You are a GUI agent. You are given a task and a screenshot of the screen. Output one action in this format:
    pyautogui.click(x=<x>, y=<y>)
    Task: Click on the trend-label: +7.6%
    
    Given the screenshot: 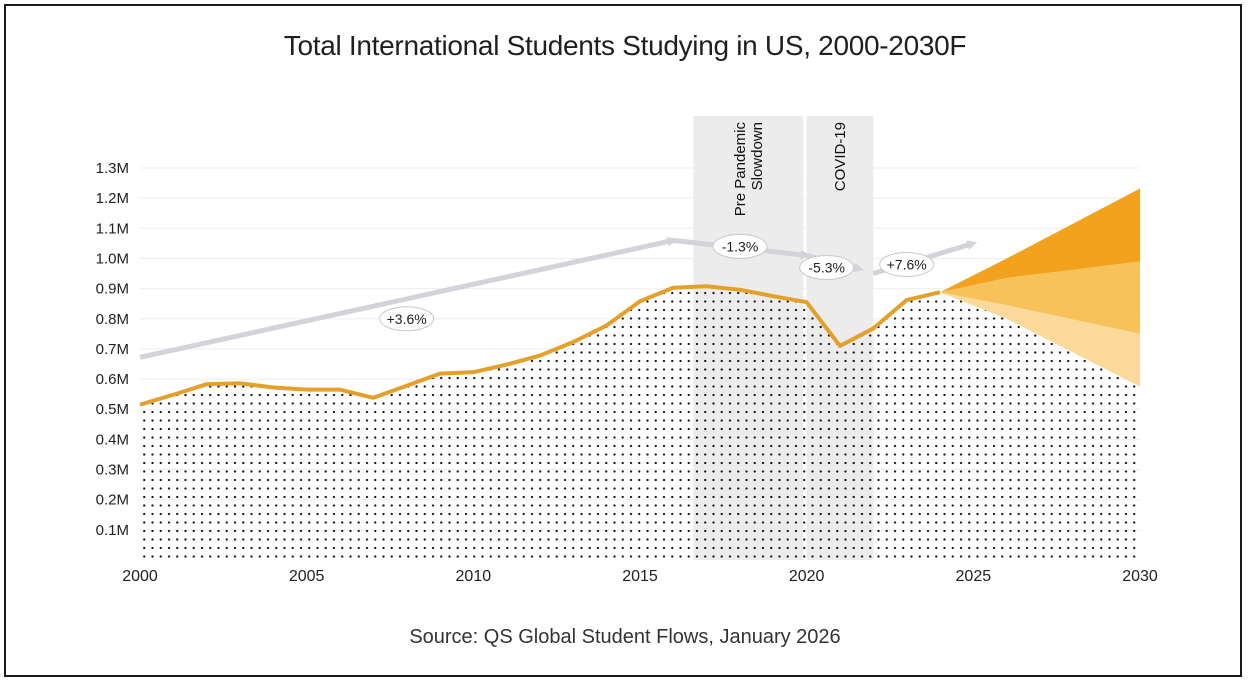 What is the action you would take?
    pyautogui.click(x=907, y=264)
    